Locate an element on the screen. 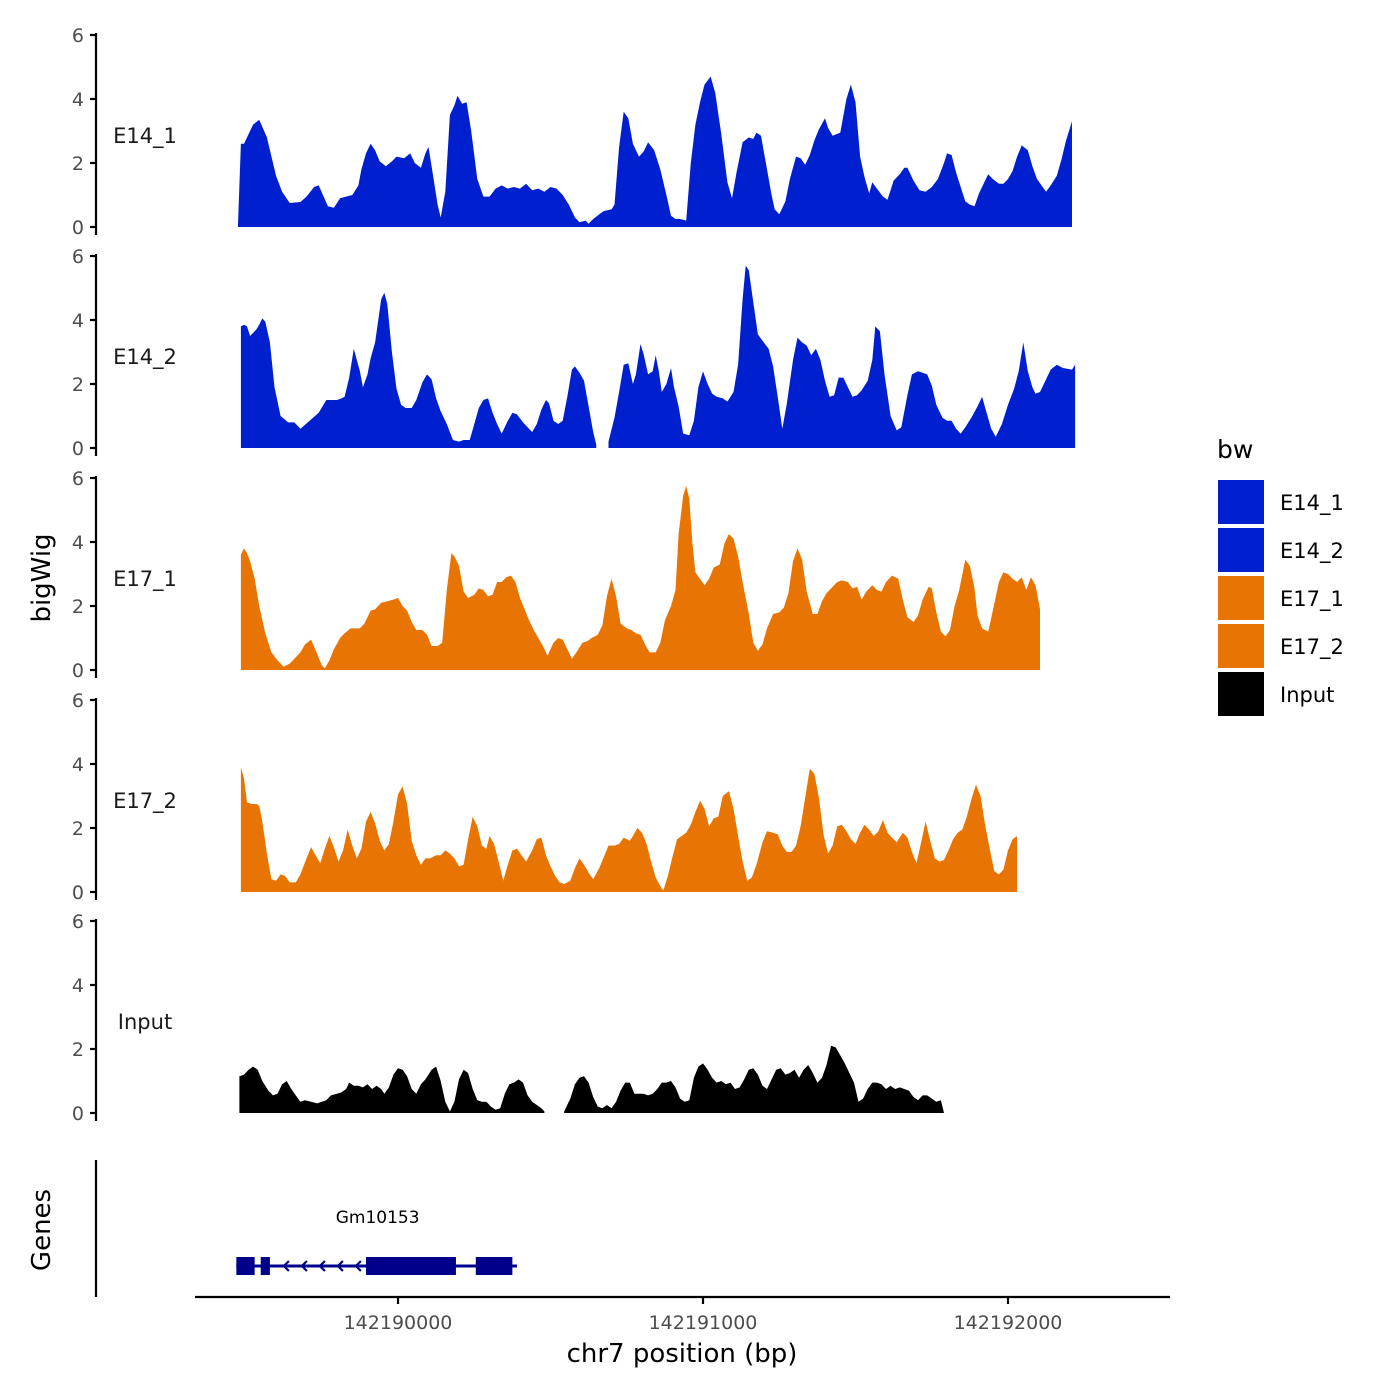 Image resolution: width=1400 pixels, height=1400 pixels. legend-item-E14_1: E14_1 is located at coordinates (1281, 502).